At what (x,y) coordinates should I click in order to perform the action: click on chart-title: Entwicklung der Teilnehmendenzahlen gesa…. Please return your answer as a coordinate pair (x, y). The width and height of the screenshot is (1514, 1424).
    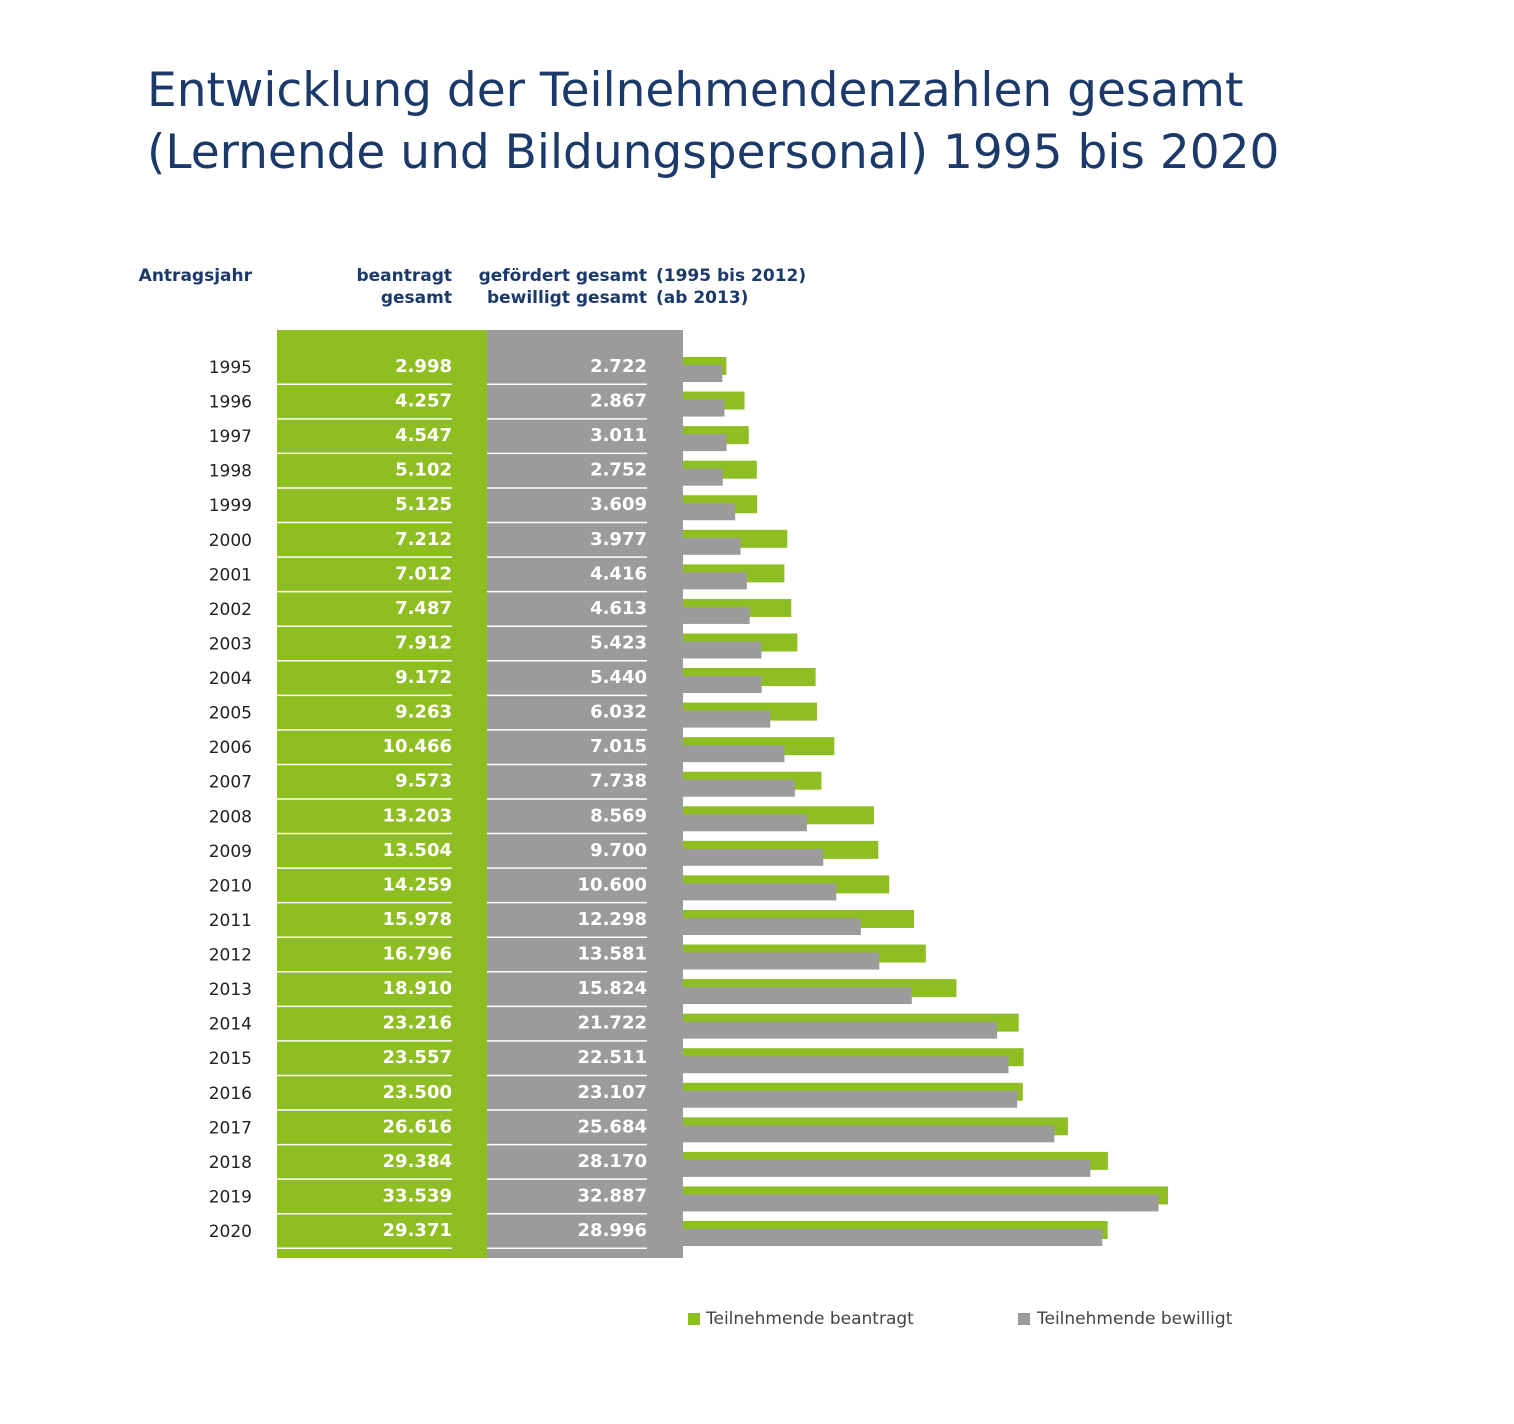
    Looking at the image, I should click on (695, 90).